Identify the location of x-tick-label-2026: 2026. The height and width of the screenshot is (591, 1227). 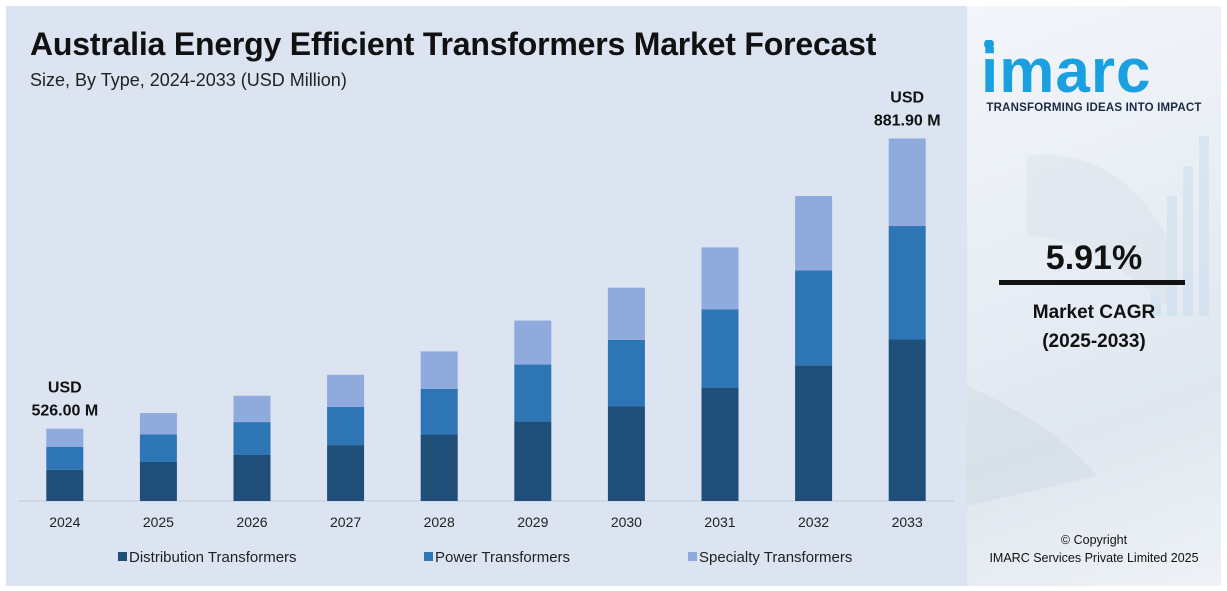
(251, 522).